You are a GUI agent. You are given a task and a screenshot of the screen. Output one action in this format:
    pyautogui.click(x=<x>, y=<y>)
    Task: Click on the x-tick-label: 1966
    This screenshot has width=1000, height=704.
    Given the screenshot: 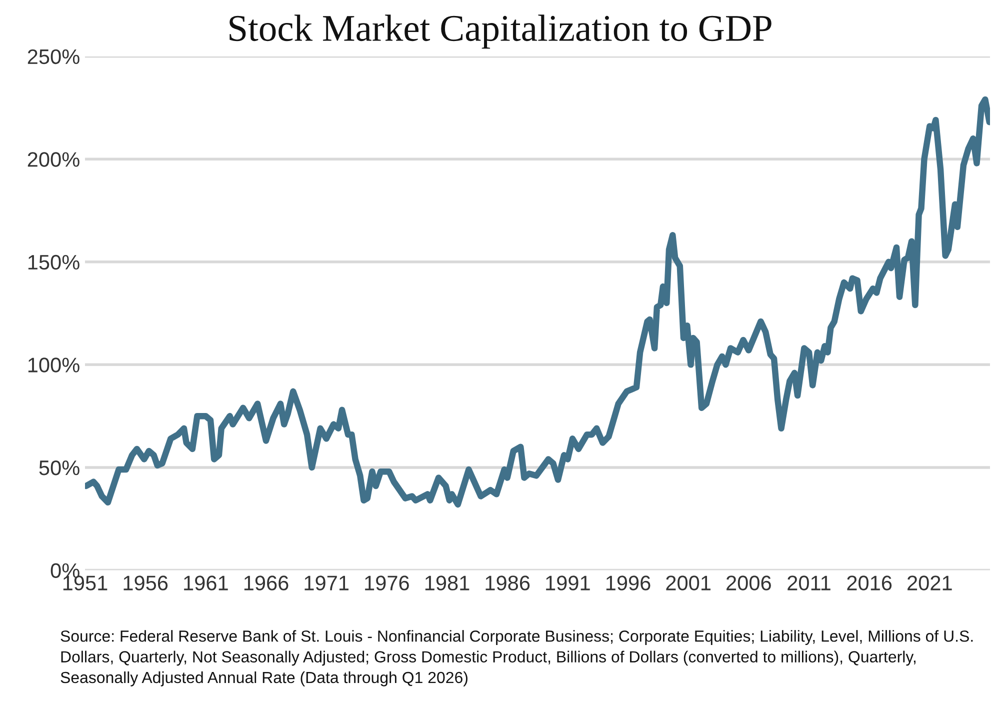 What is the action you would take?
    pyautogui.click(x=266, y=583)
    